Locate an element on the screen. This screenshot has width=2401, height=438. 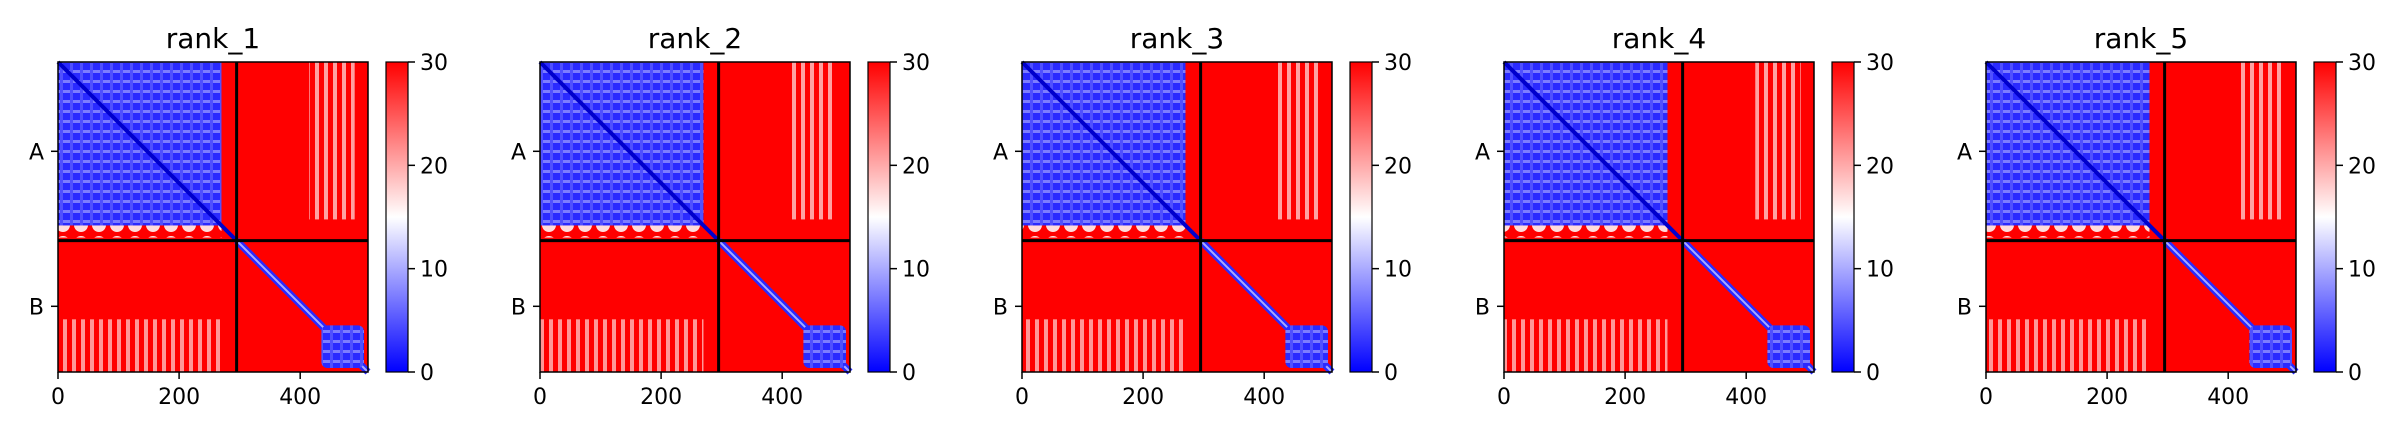
panel-title: rank_5 is located at coordinates (2141, 38).